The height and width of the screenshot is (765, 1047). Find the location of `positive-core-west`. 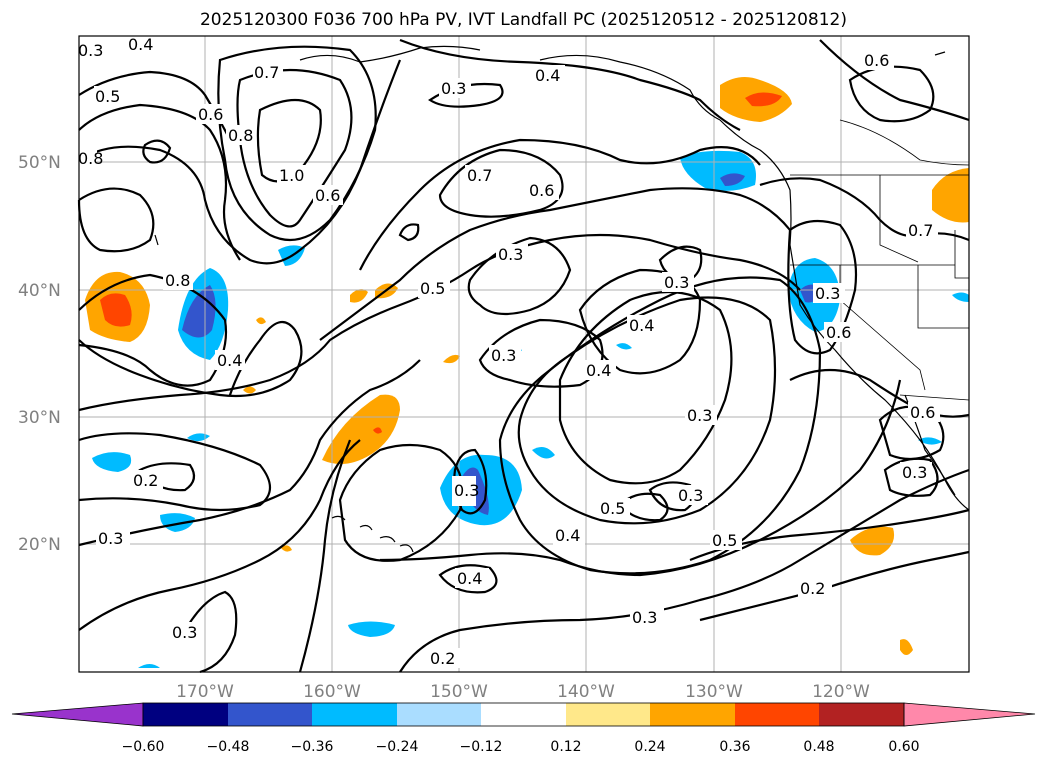

positive-core-west is located at coordinates (116, 310).